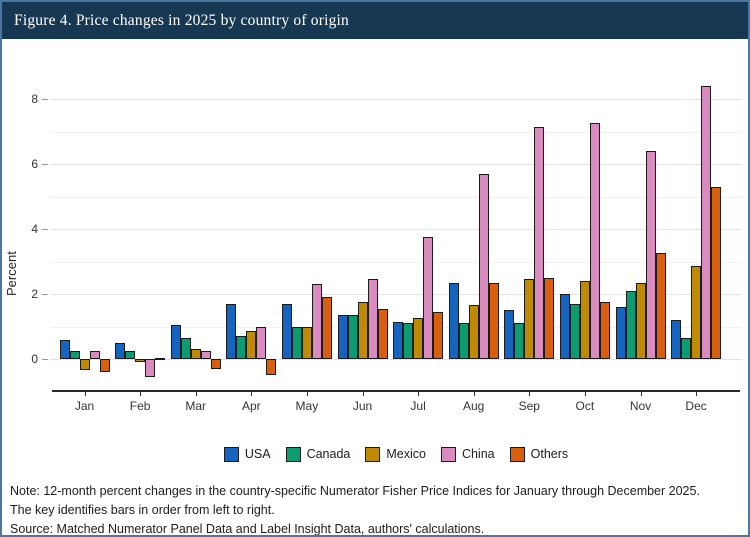 The image size is (750, 537). What do you see at coordinates (342, 337) in the screenshot?
I see `bar-usa-jun` at bounding box center [342, 337].